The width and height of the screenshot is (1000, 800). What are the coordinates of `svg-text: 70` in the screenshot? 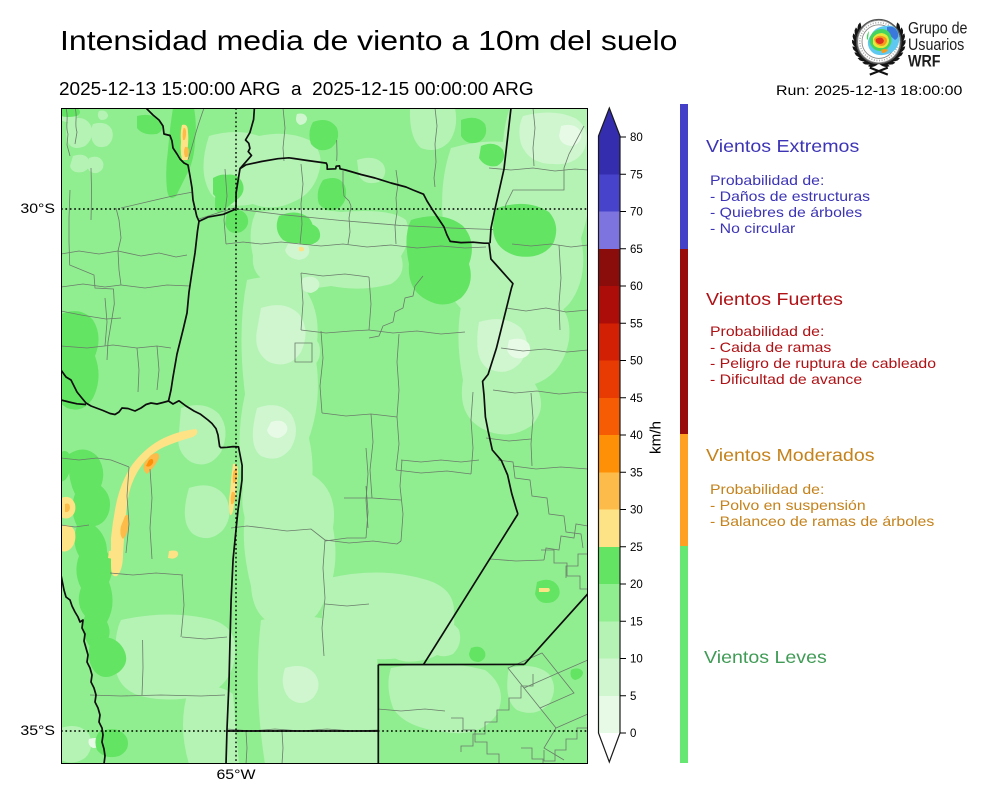 It's located at (636, 213).